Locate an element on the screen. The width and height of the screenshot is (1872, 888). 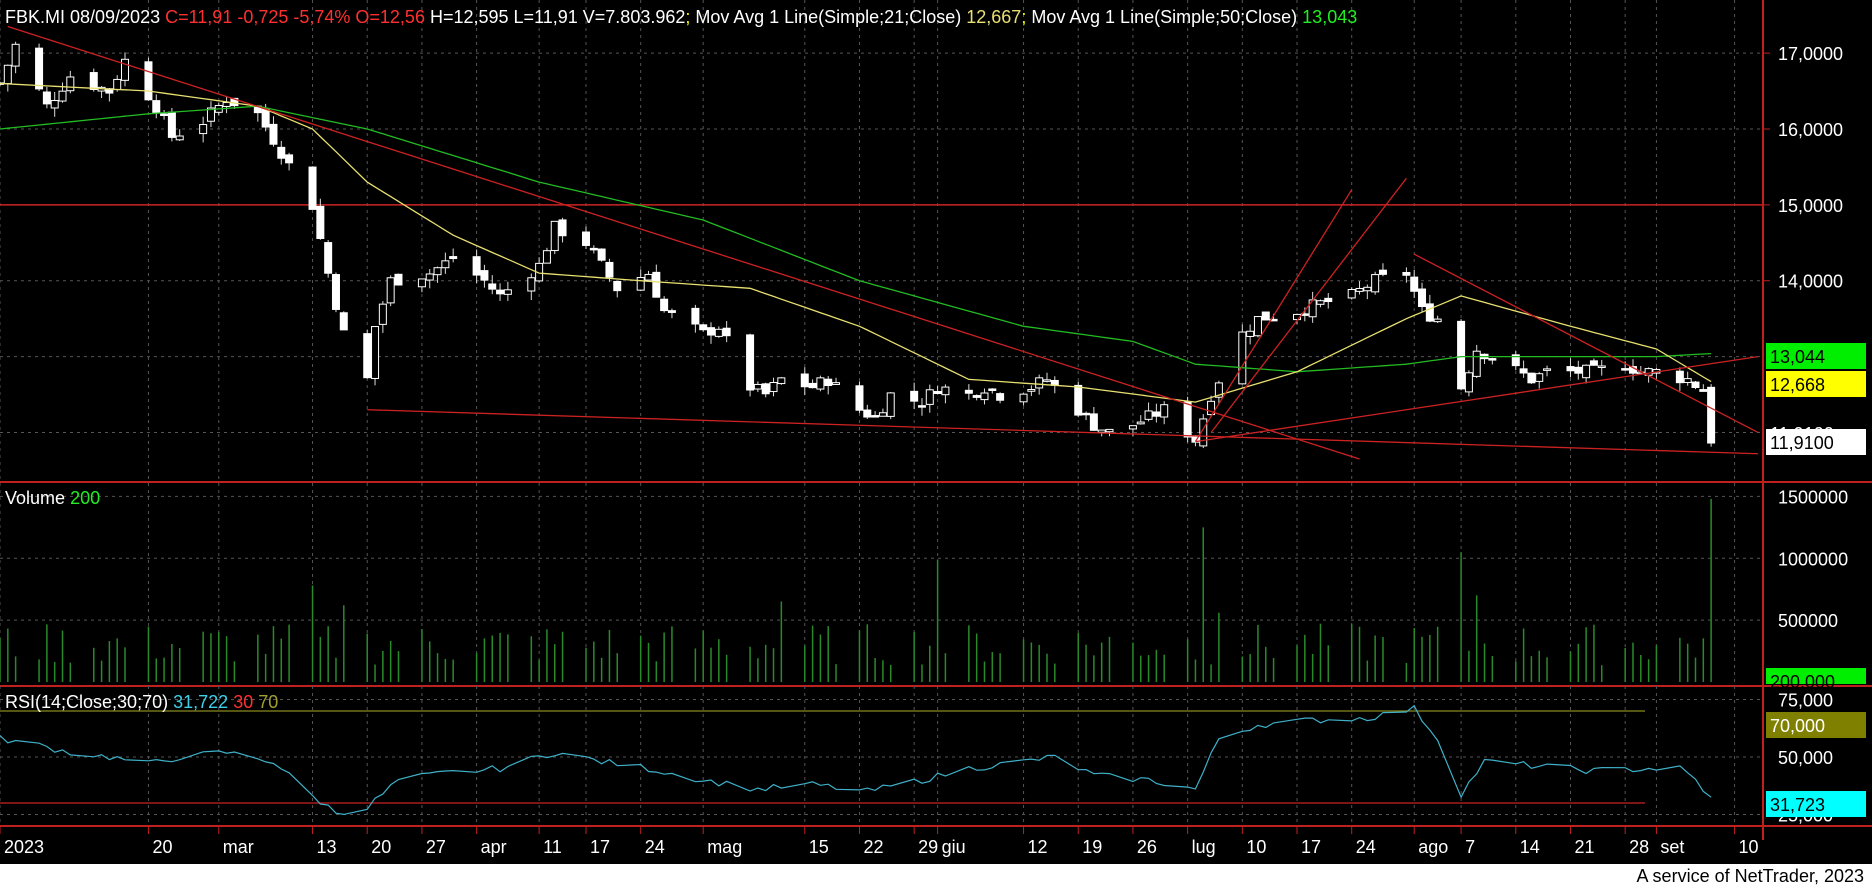
badge-ma50-text: 13,044 is located at coordinates (1797, 357).